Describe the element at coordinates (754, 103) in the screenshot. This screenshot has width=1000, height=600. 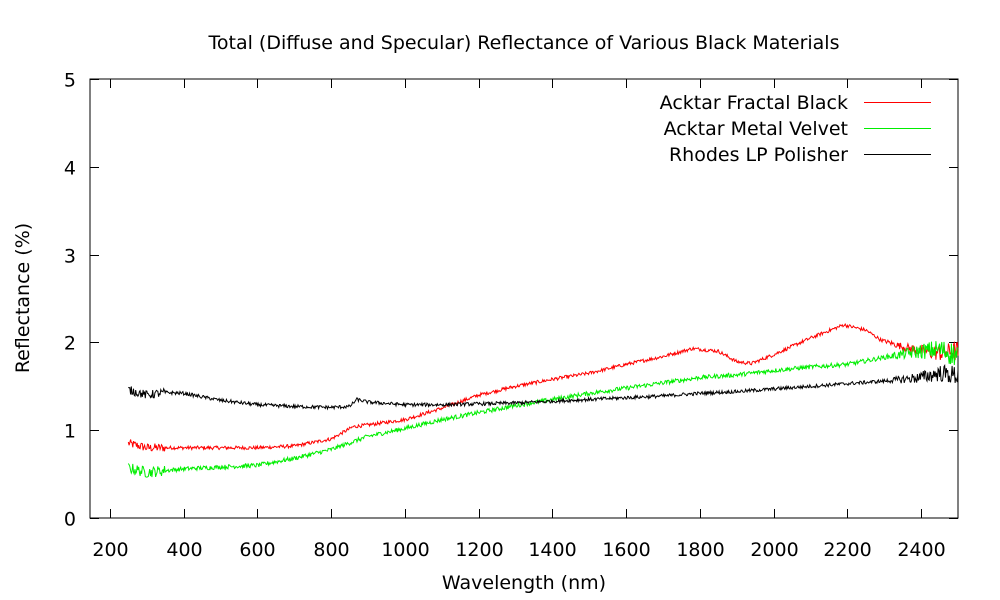
I see `legend-label: Acktar Fractal Black` at that location.